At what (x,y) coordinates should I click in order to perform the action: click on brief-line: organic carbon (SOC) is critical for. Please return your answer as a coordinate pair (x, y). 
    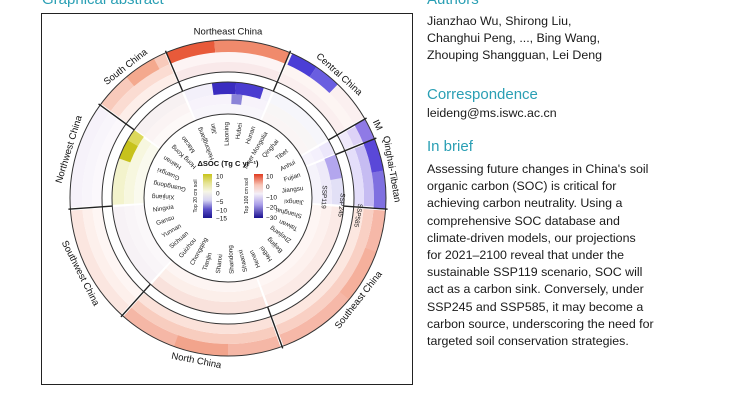
    Looking at the image, I should click on (522, 186).